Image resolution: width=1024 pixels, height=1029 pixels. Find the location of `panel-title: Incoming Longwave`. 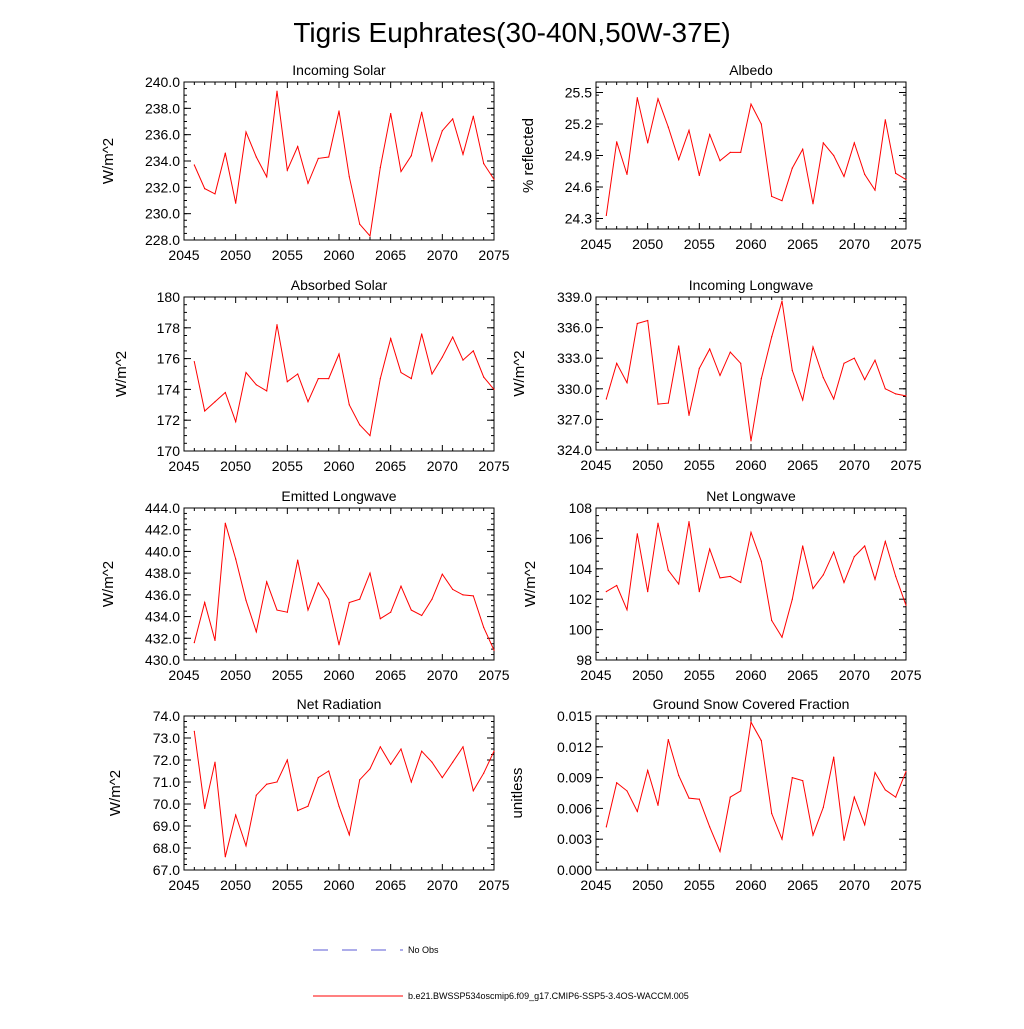

panel-title: Incoming Longwave is located at coordinates (751, 285).